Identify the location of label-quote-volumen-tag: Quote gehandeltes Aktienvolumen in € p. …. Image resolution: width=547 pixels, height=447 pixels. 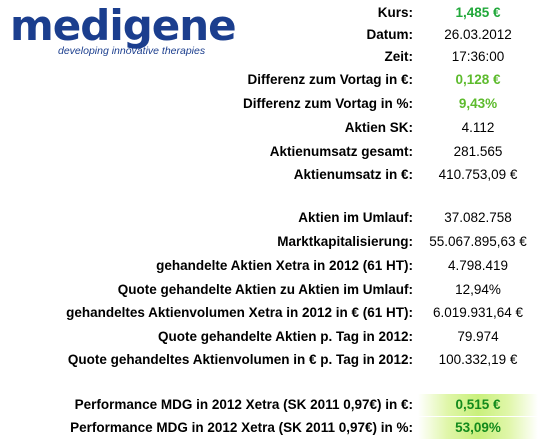
(240, 359).